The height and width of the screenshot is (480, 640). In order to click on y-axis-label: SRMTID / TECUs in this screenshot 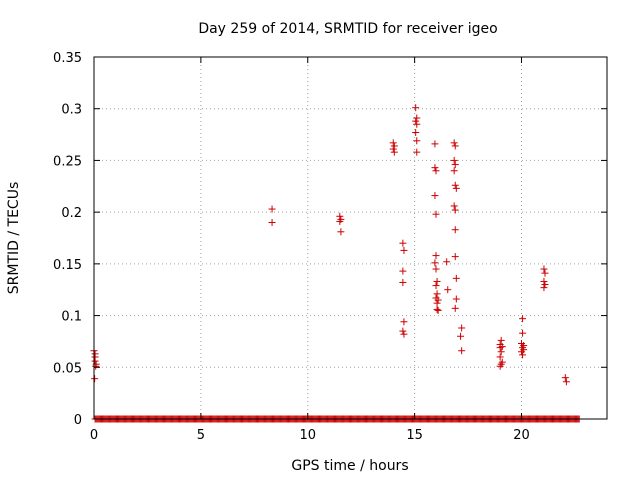, I will do `click(14, 238)`.